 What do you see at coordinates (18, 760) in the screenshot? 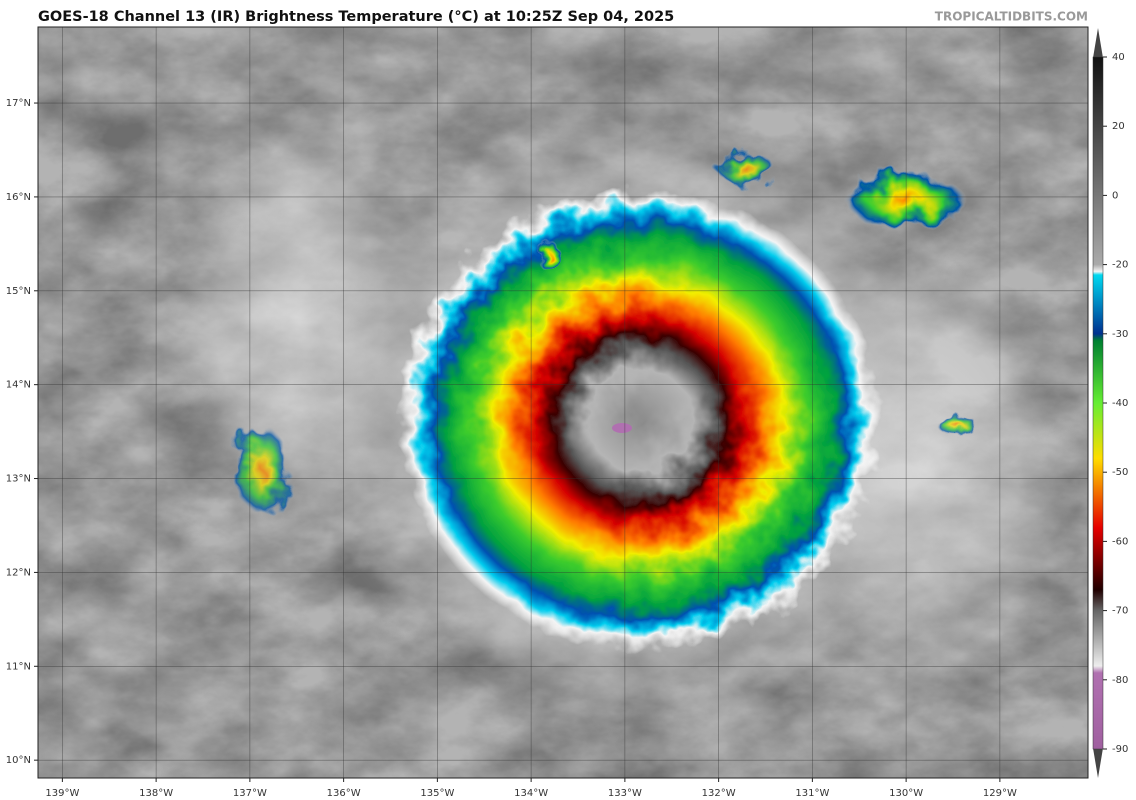
I see `lat-label: 10°N` at bounding box center [18, 760].